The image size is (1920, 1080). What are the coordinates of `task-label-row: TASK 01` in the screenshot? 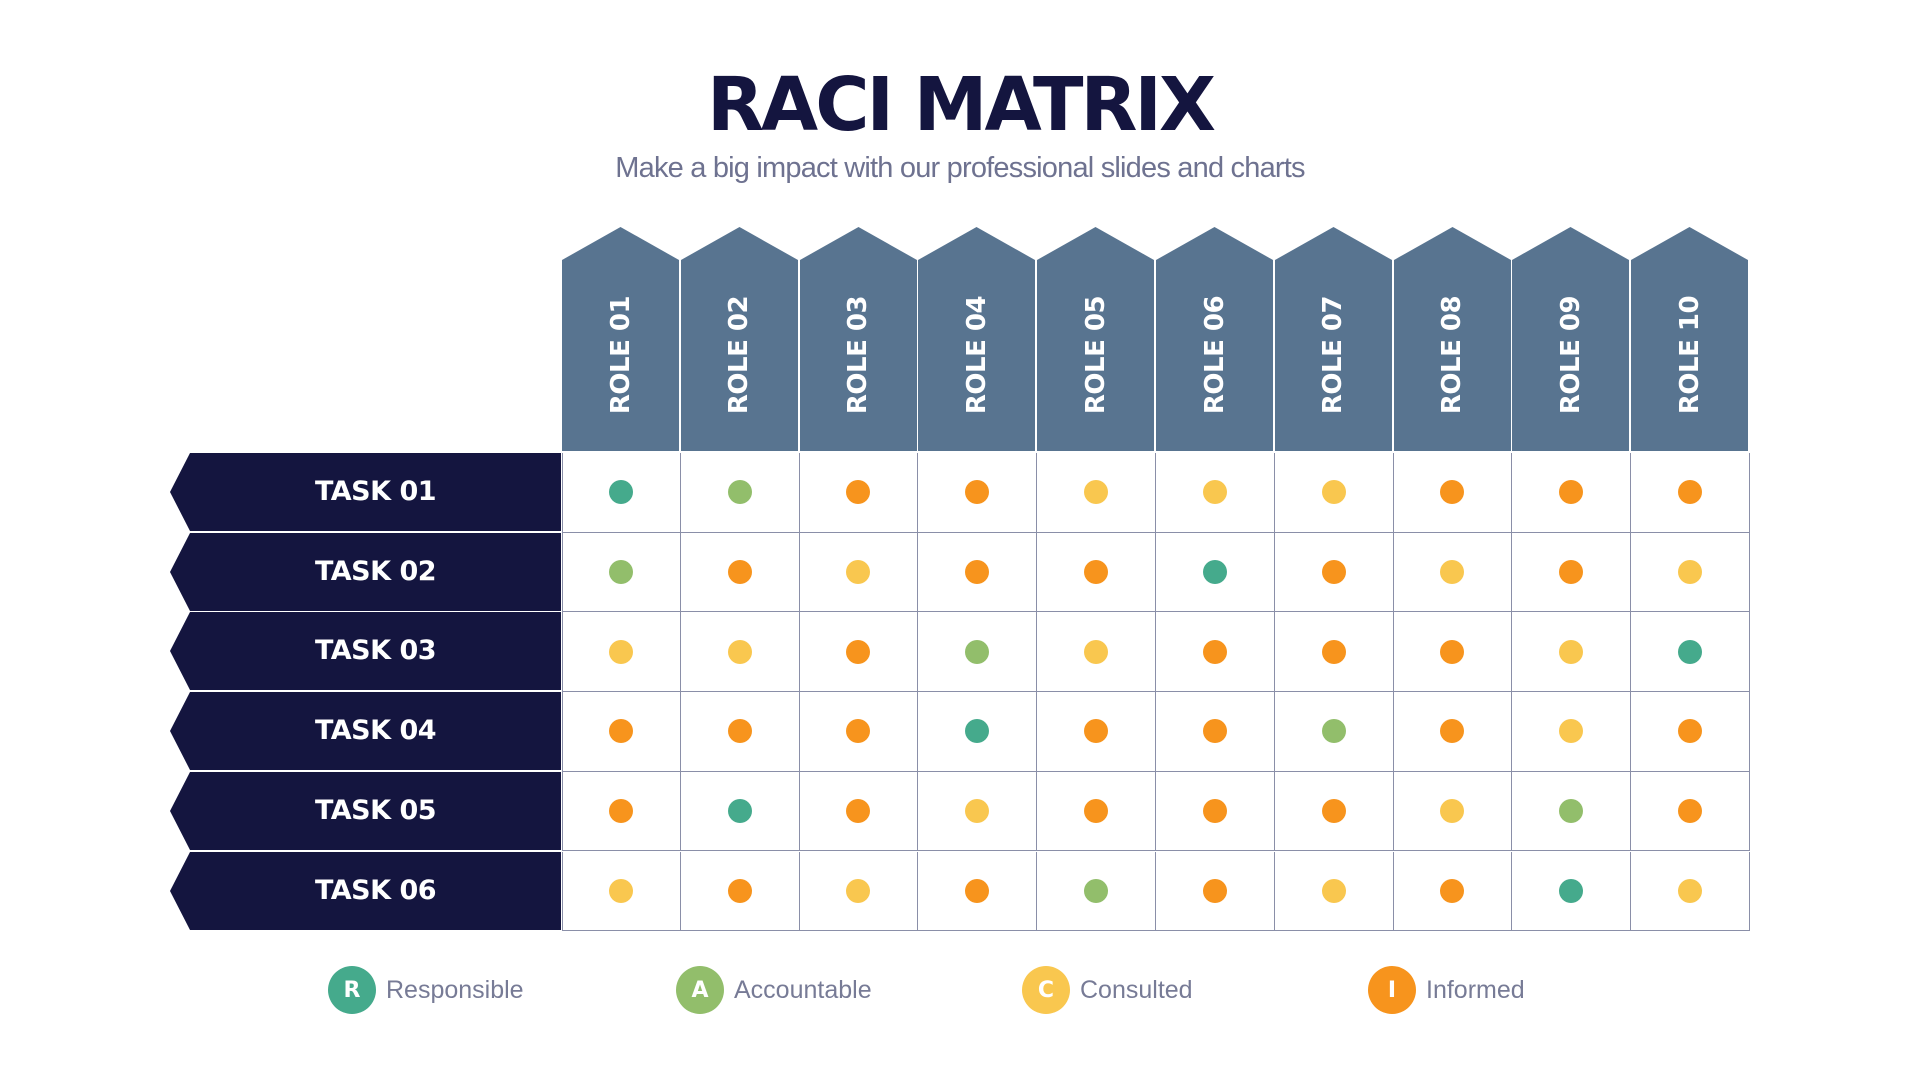 It's located at (365, 492).